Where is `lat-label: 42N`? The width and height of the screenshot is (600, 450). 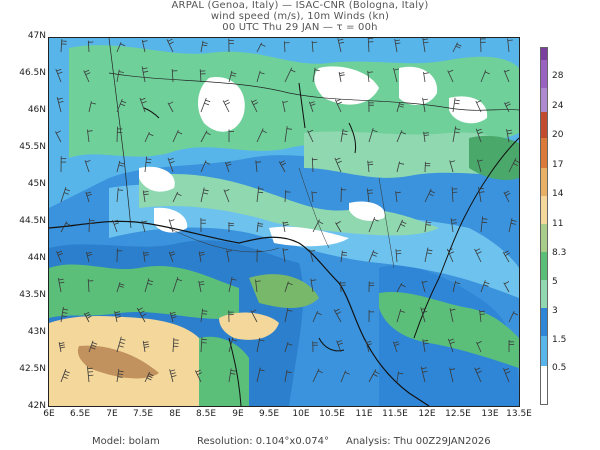 lat-label: 42N is located at coordinates (36, 406).